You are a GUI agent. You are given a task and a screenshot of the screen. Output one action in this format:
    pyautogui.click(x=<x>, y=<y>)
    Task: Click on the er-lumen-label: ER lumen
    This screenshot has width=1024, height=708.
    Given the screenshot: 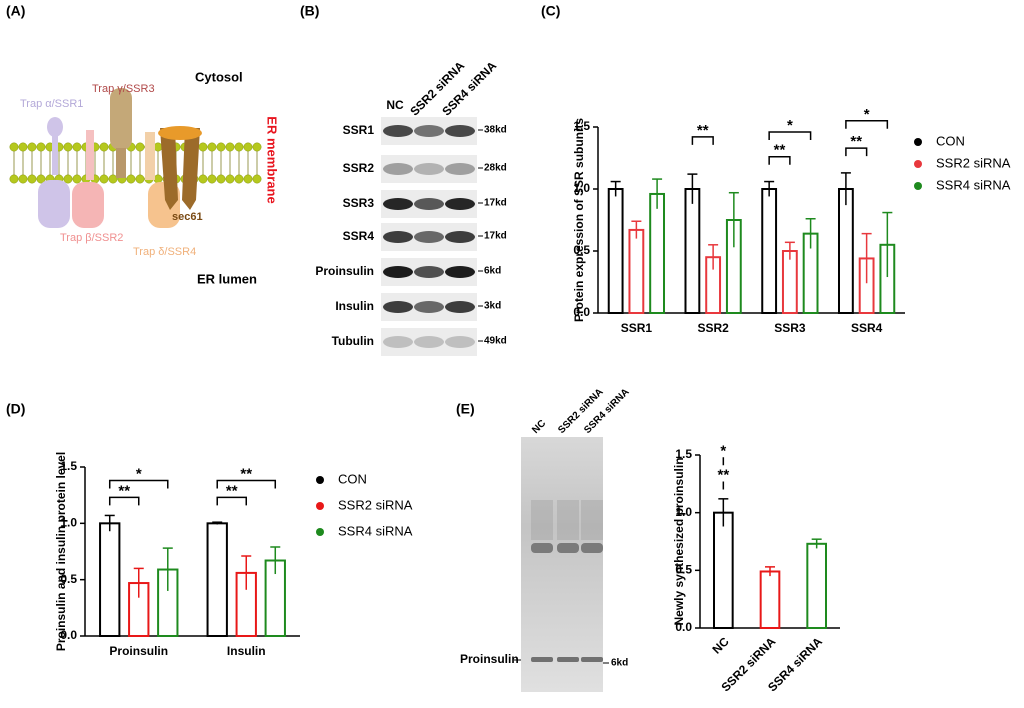 What is the action you would take?
    pyautogui.click(x=227, y=278)
    